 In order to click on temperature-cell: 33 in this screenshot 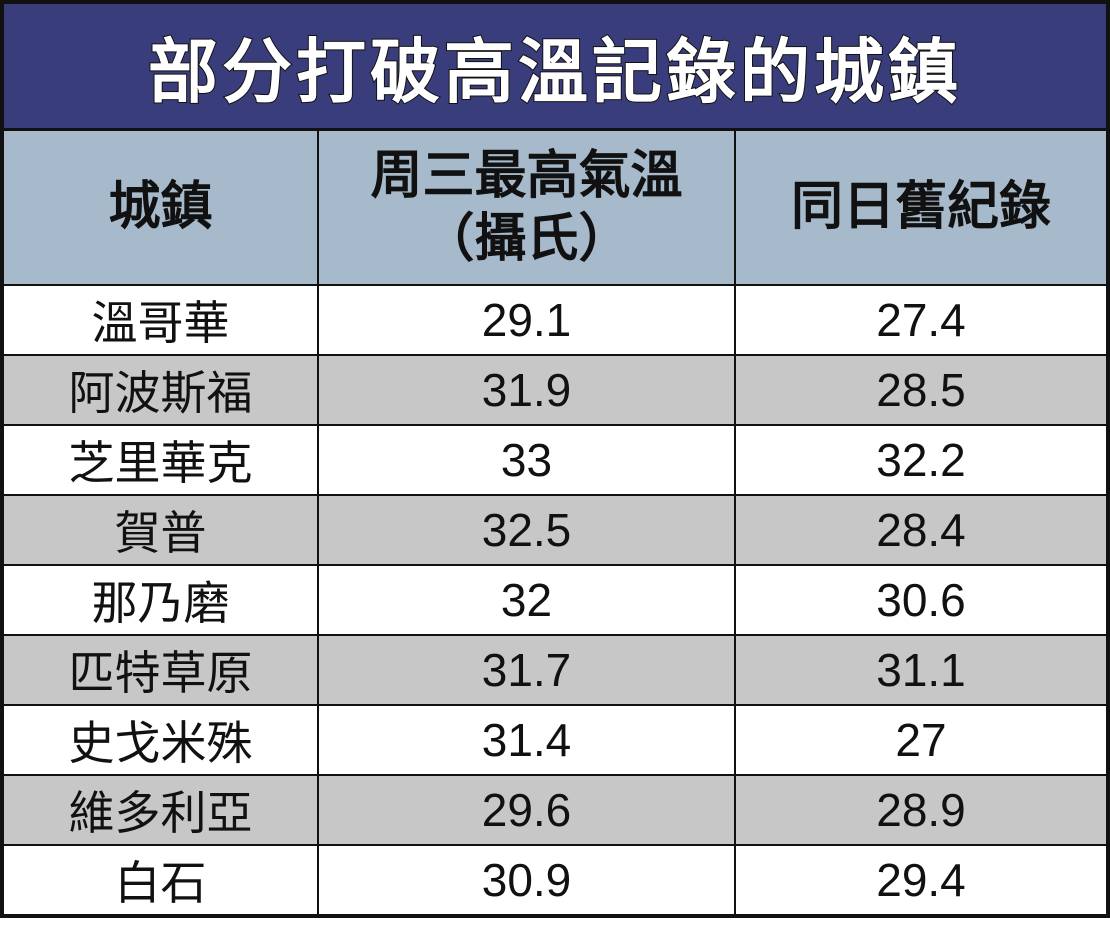, I will do `click(526, 460)`.